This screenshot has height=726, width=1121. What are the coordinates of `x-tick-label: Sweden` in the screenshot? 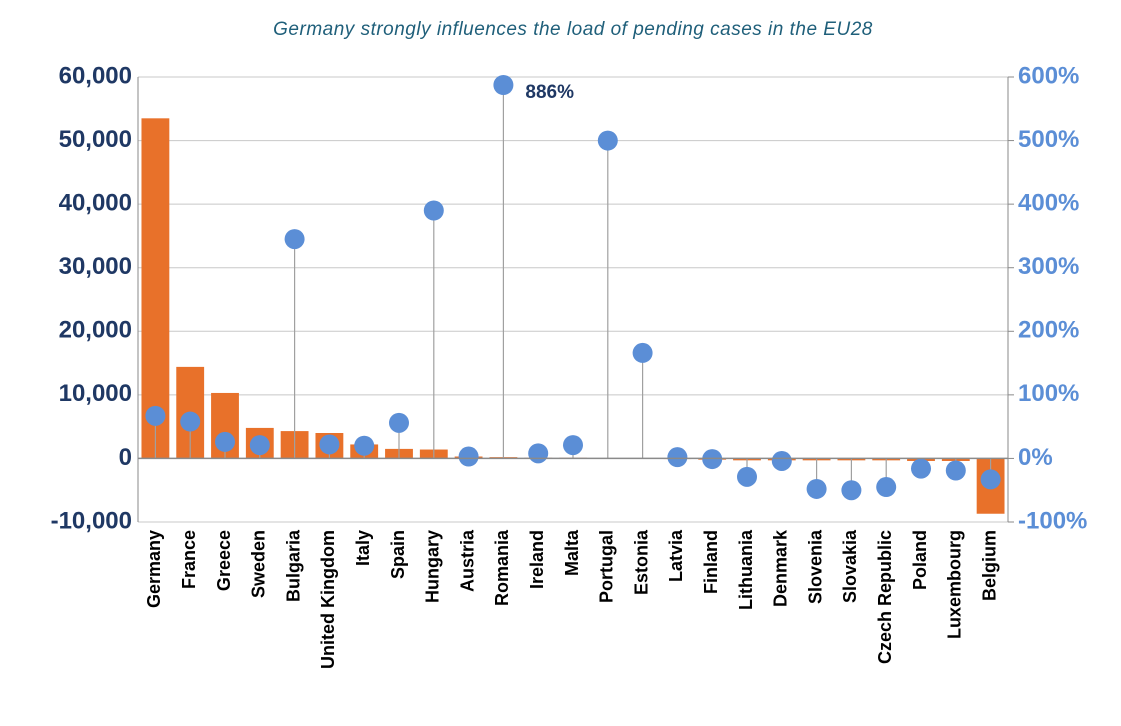 It's located at (259, 564).